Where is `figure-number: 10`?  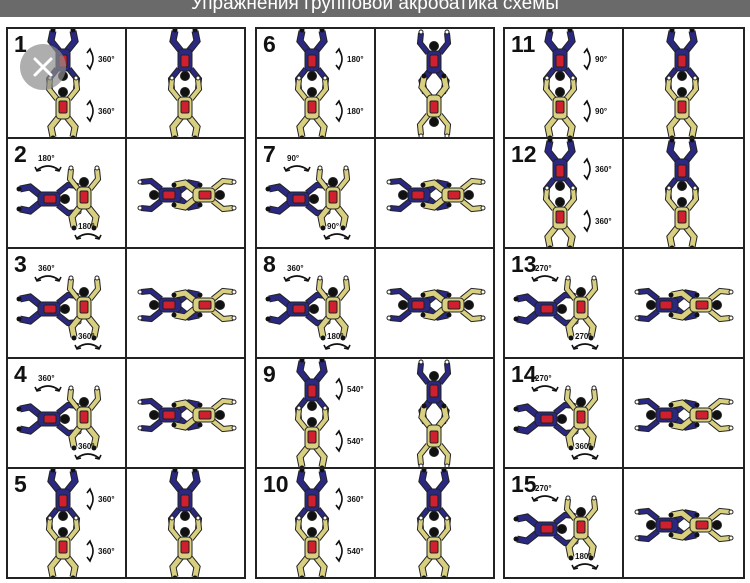 figure-number: 10 is located at coordinates (276, 484).